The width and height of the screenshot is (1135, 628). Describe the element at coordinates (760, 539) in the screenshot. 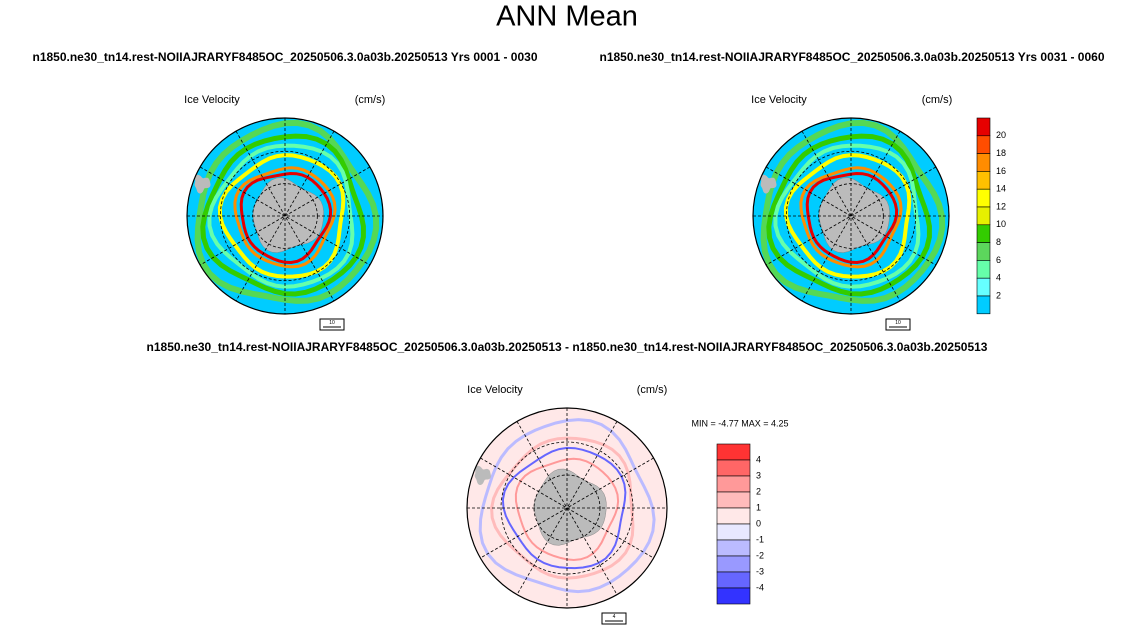

I see `colorbar-label: -1` at that location.